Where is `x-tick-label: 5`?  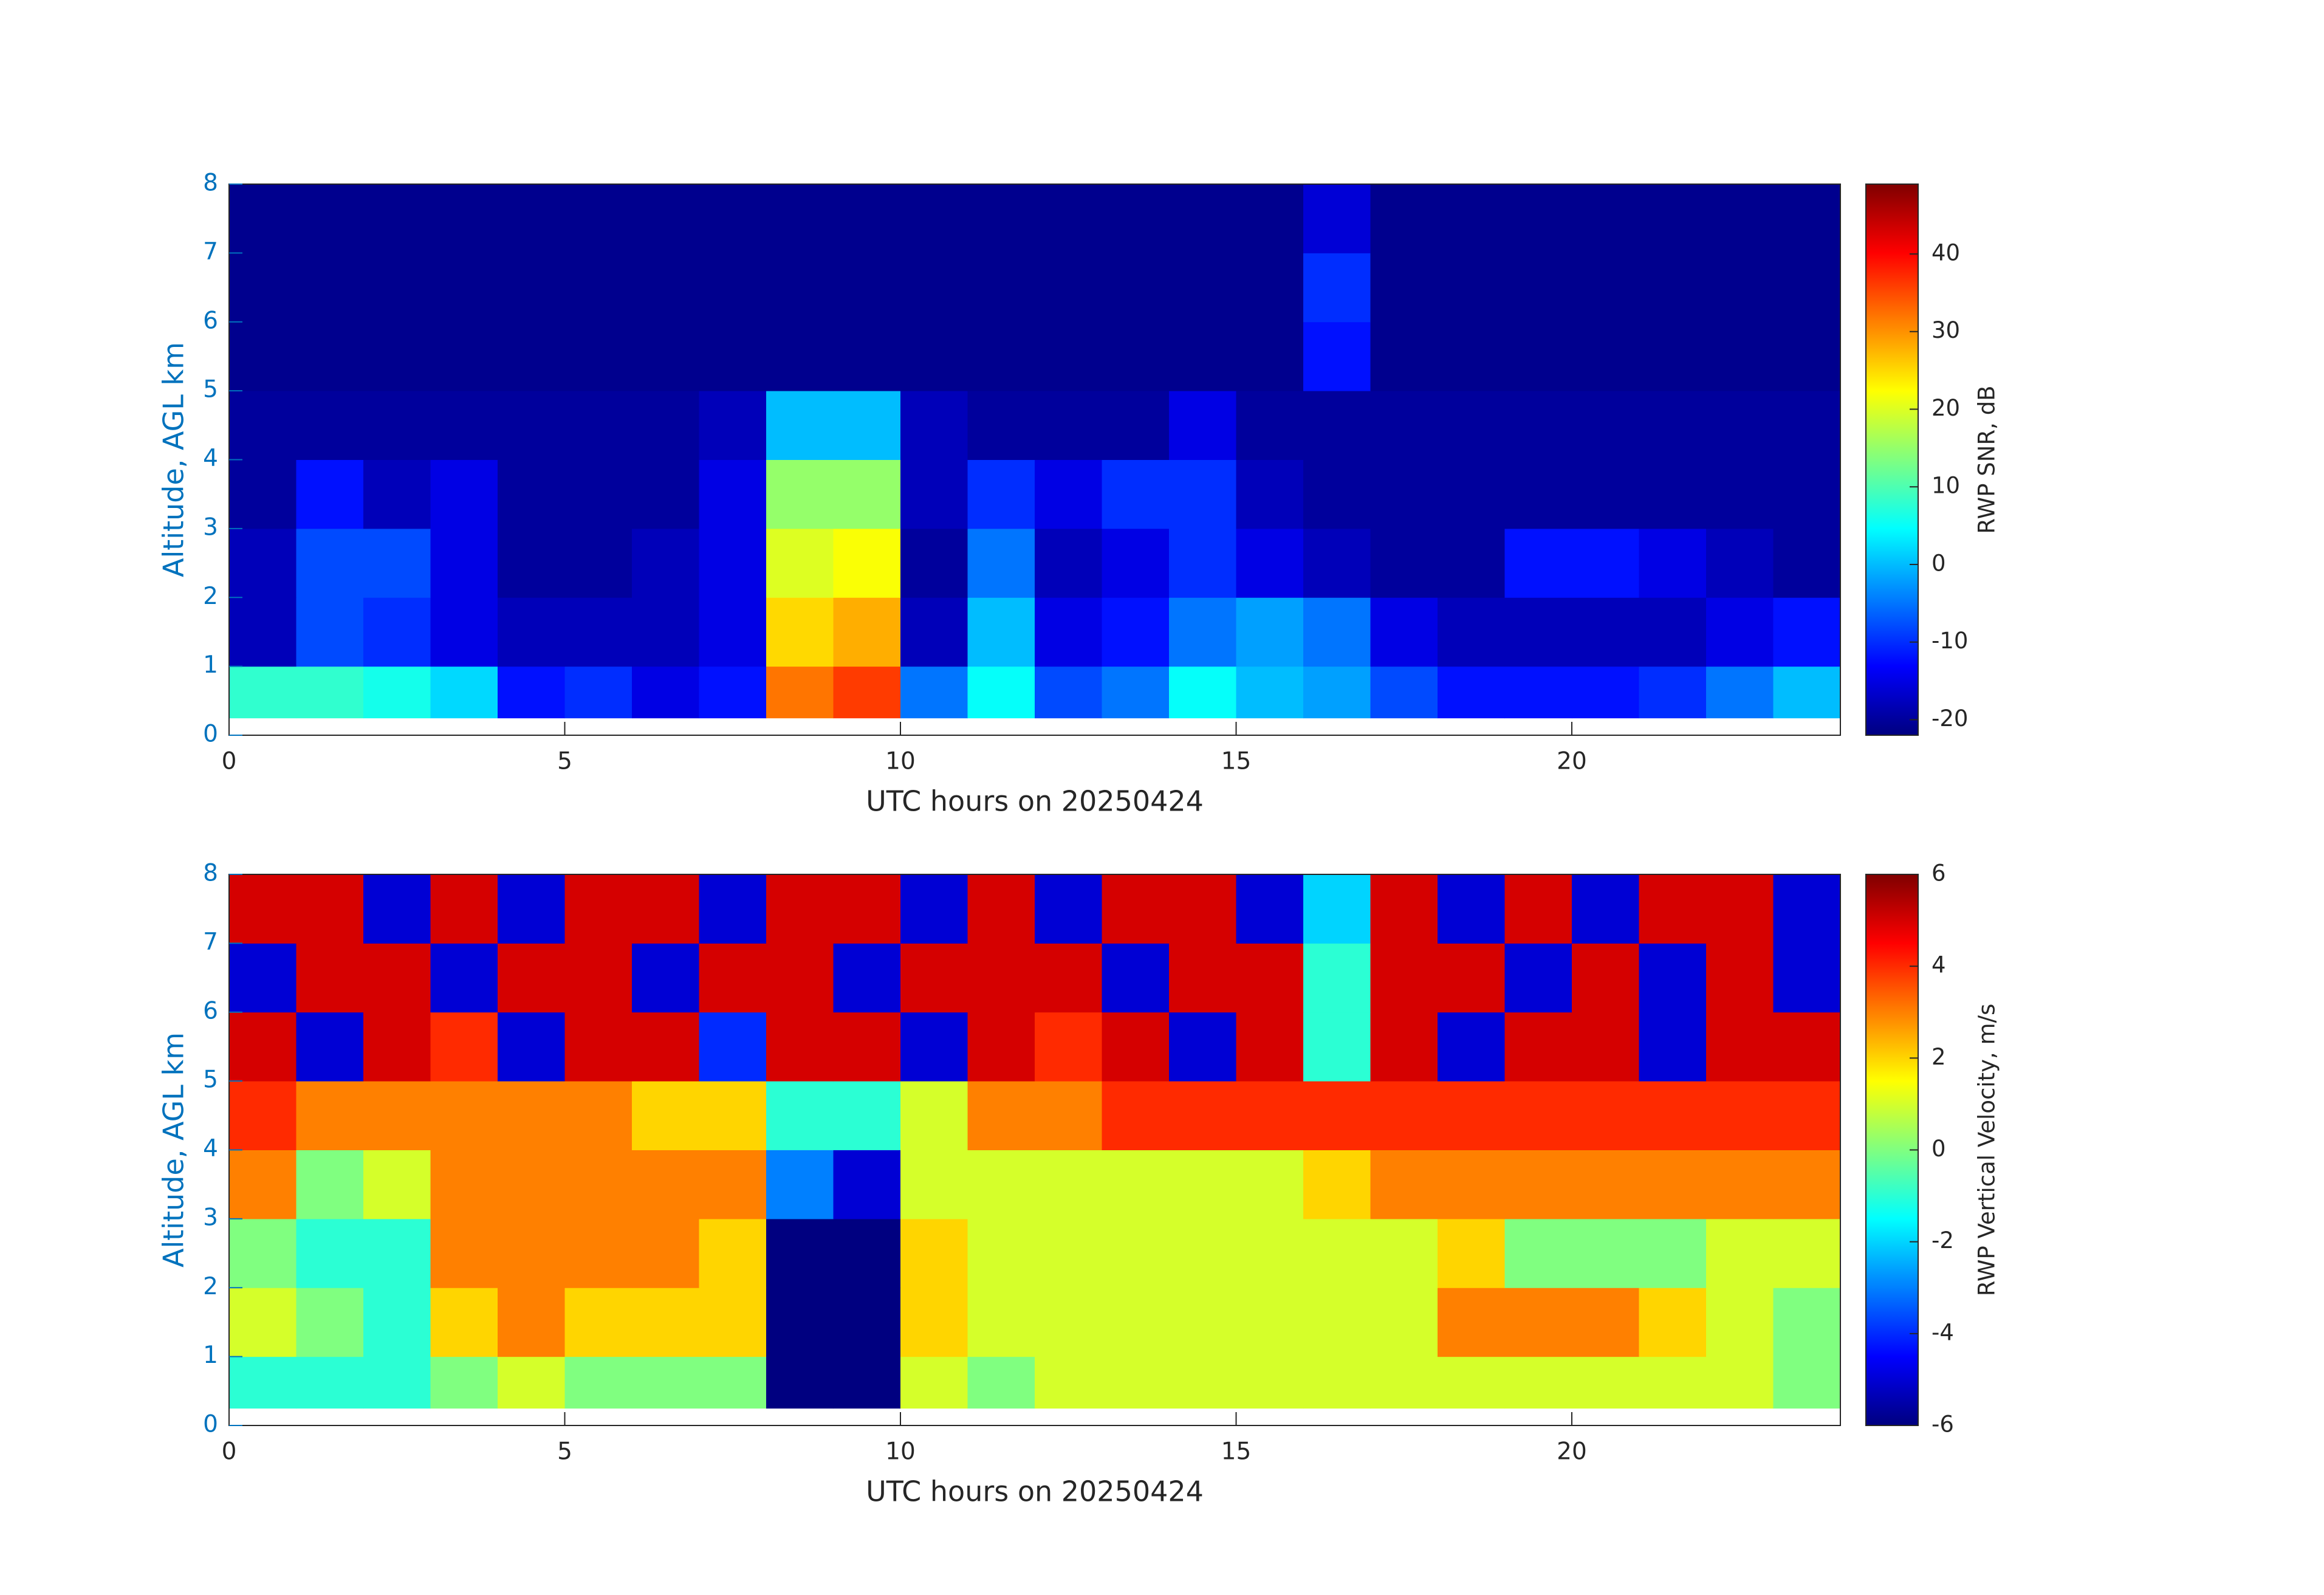
x-tick-label: 5 is located at coordinates (564, 1452).